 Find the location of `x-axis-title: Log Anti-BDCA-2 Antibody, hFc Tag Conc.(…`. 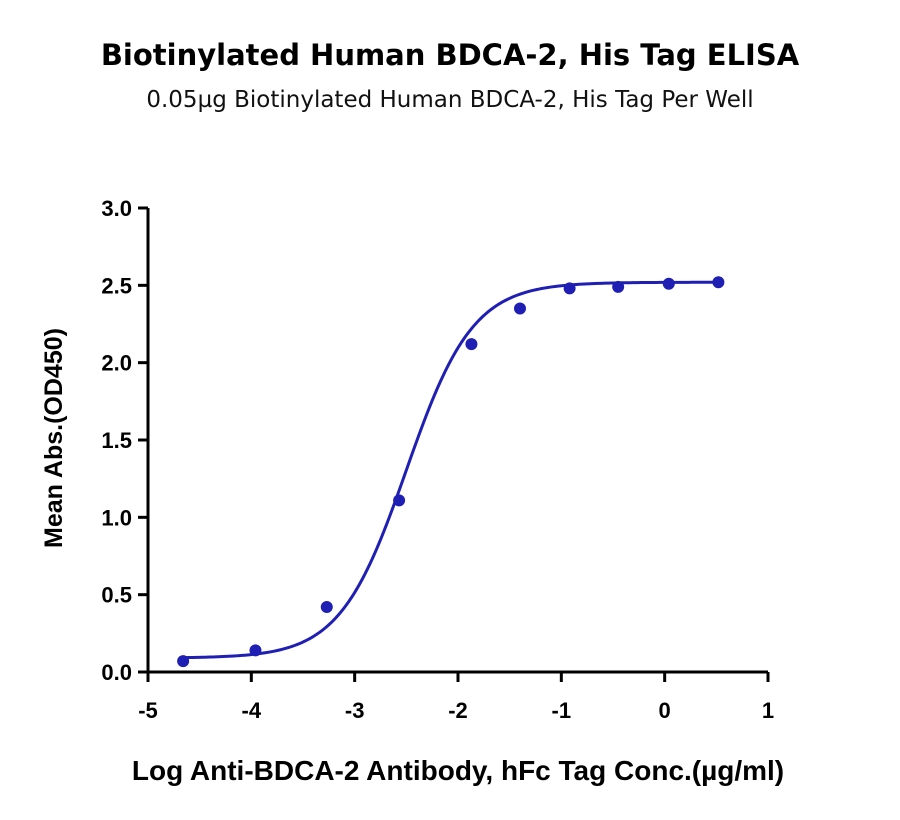

x-axis-title: Log Anti-BDCA-2 Antibody, hFc Tag Conc.(… is located at coordinates (458, 770).